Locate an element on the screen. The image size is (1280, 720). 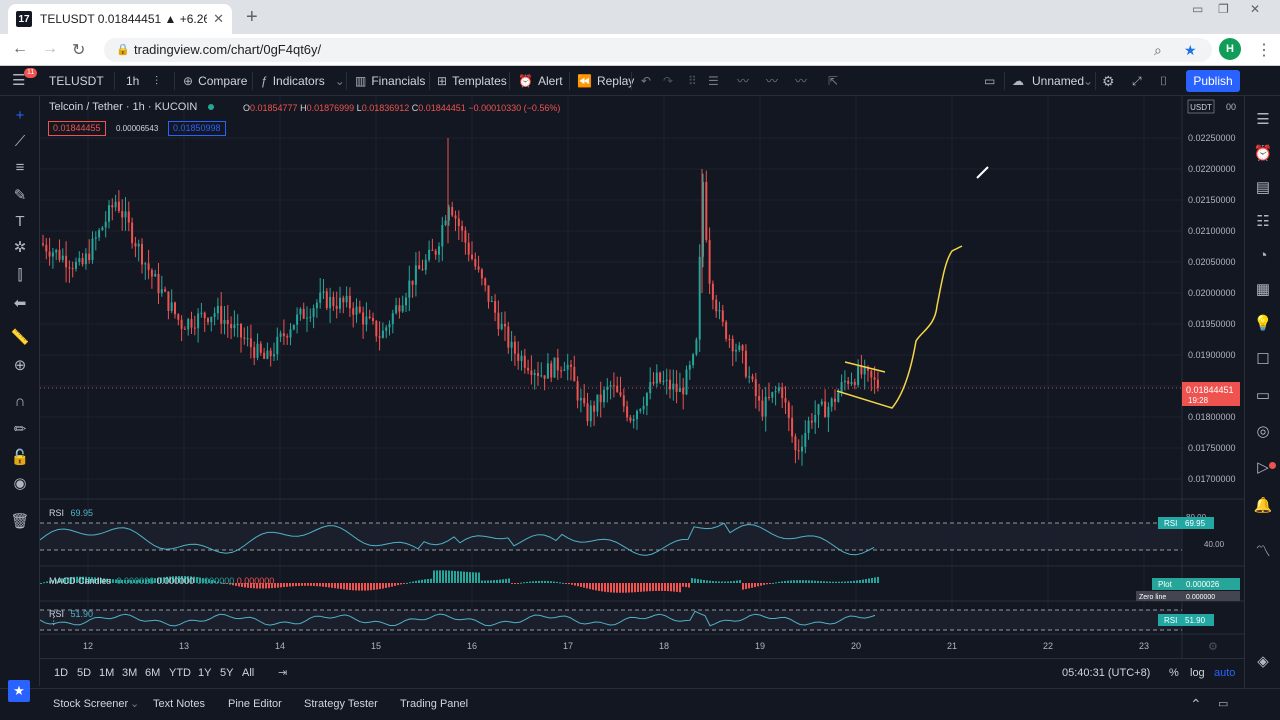
broadcast-icon: ◎ is located at coordinates (1263, 431).